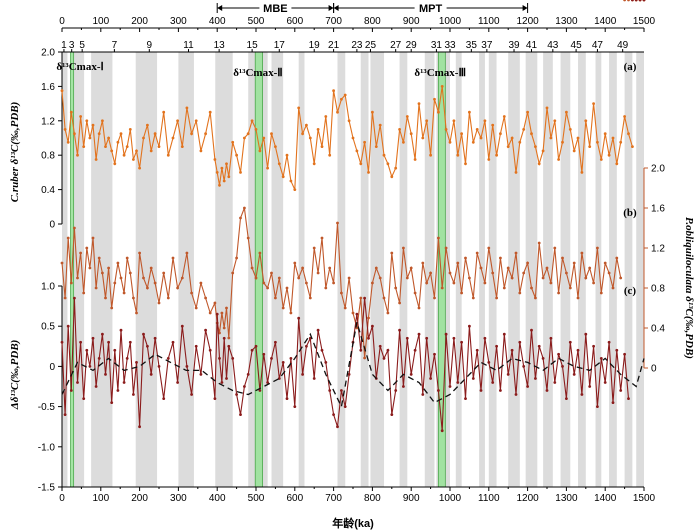 This screenshot has height=532, width=700. I want to click on mis-label-37: 37, so click(487, 45).